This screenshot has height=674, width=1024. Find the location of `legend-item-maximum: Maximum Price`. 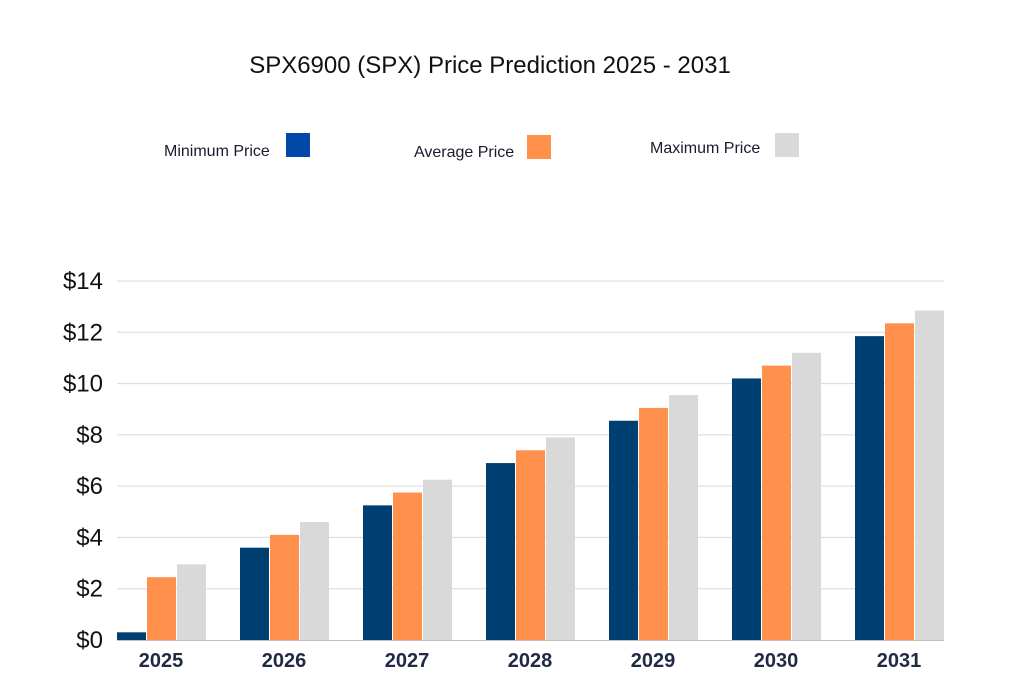

legend-item-maximum: Maximum Price is located at coordinates (724, 145).